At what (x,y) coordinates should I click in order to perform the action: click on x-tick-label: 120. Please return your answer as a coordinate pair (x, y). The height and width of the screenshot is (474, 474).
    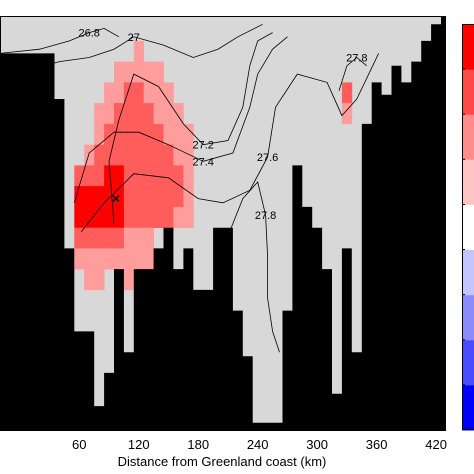
    Looking at the image, I should click on (139, 444).